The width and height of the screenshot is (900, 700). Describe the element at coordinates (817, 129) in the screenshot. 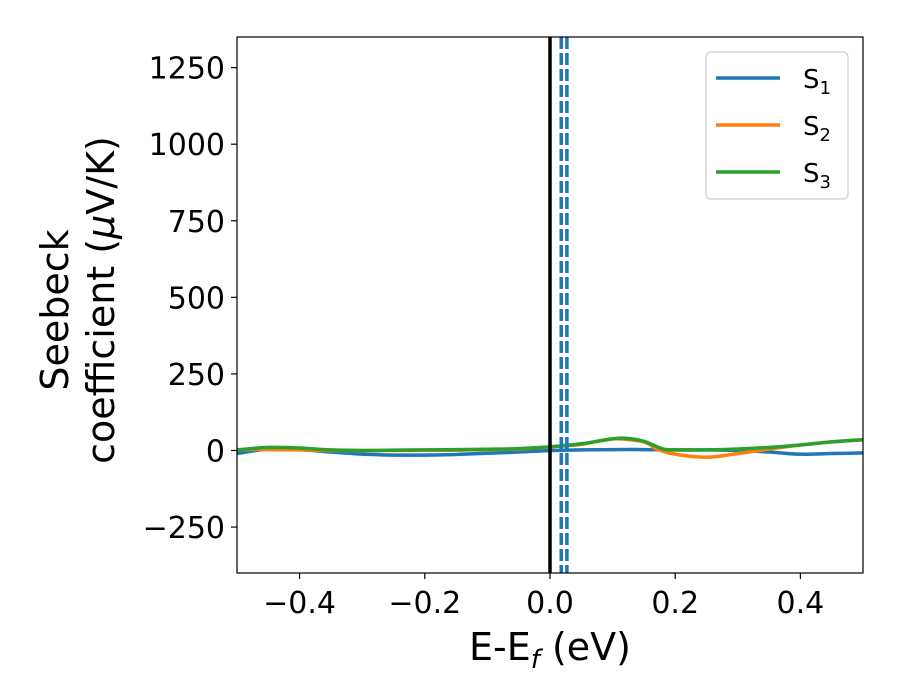

I see `legend-label-s2: S2` at that location.